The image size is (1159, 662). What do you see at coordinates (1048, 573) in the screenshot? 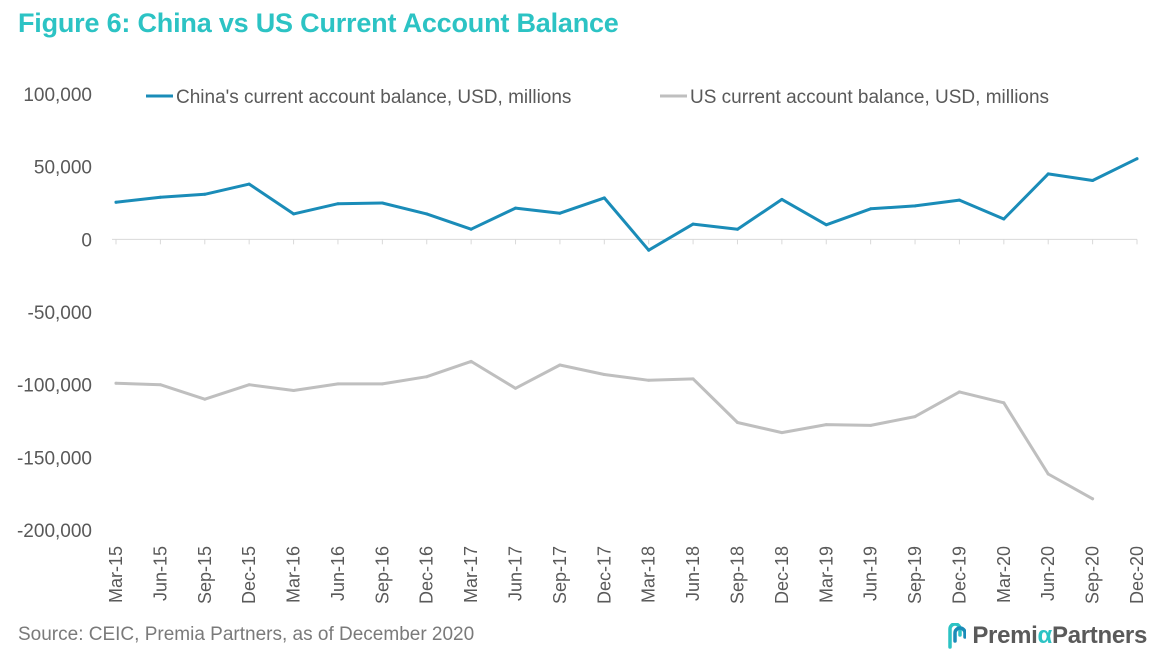
I see `x-tick-label: Jun-20` at bounding box center [1048, 573].